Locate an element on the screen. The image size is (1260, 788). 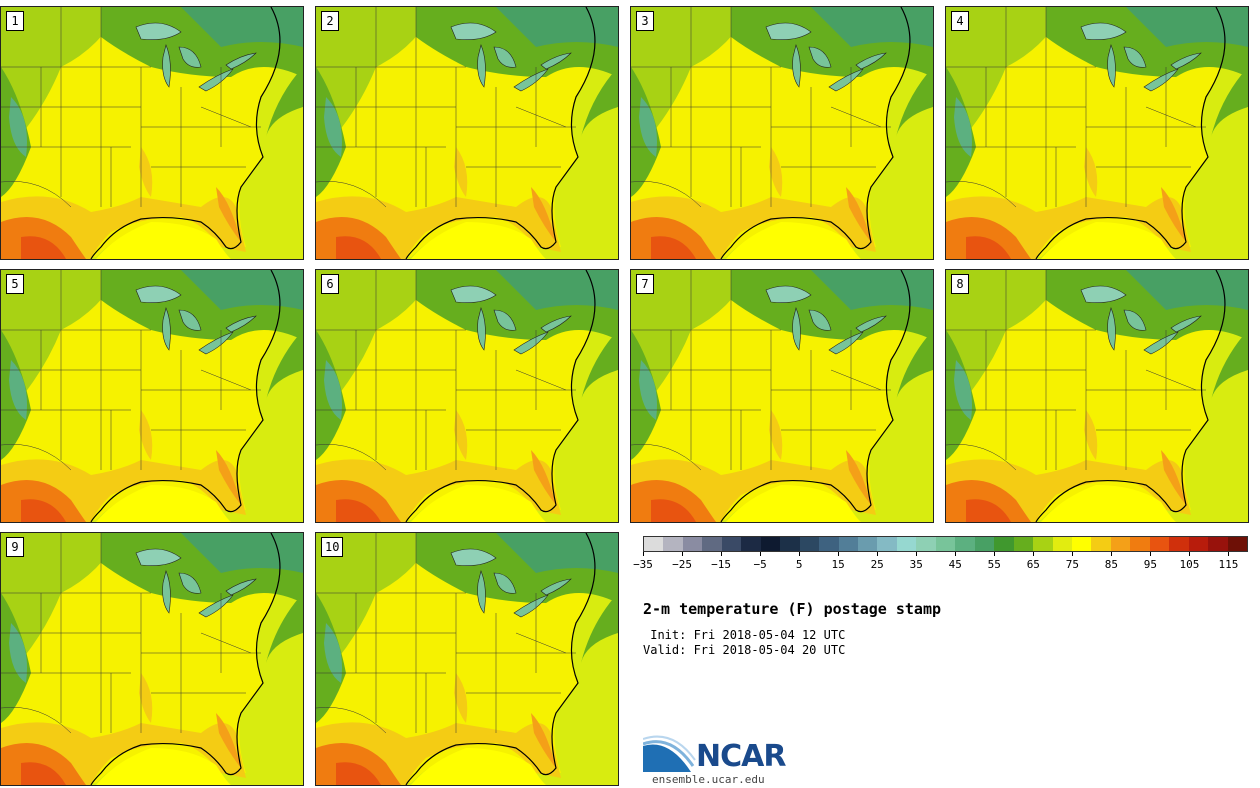
map-panel-10: 10 is located at coordinates (467, 659).